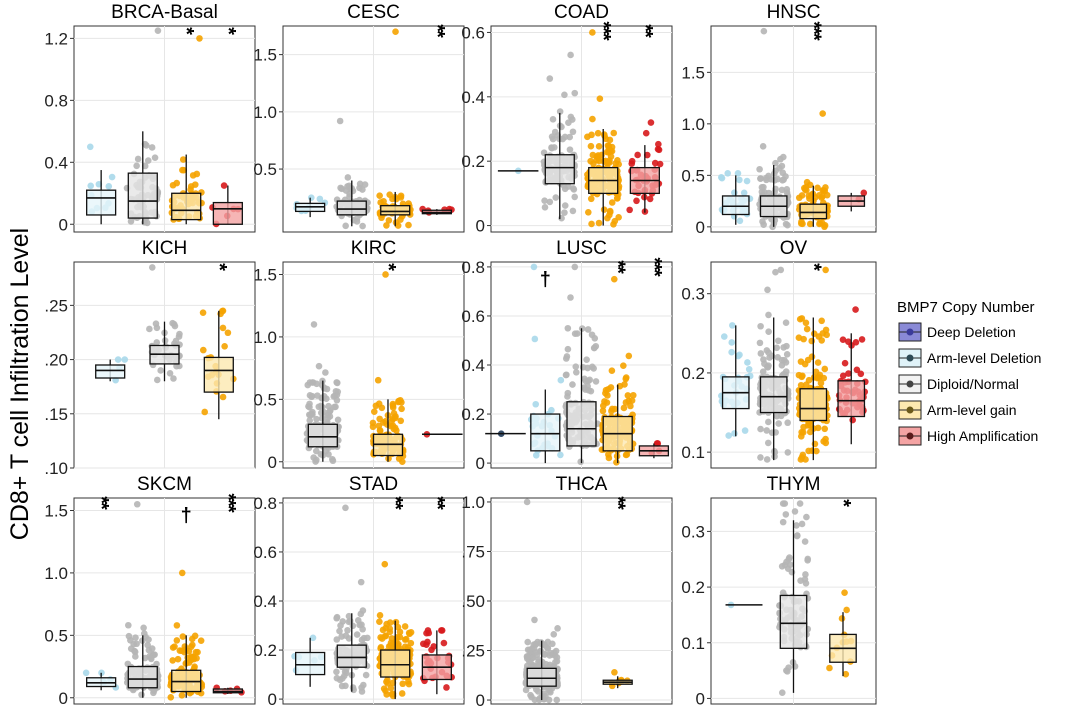 The image size is (1084, 711). I want to click on group-diploid-normal, so click(581, 364).